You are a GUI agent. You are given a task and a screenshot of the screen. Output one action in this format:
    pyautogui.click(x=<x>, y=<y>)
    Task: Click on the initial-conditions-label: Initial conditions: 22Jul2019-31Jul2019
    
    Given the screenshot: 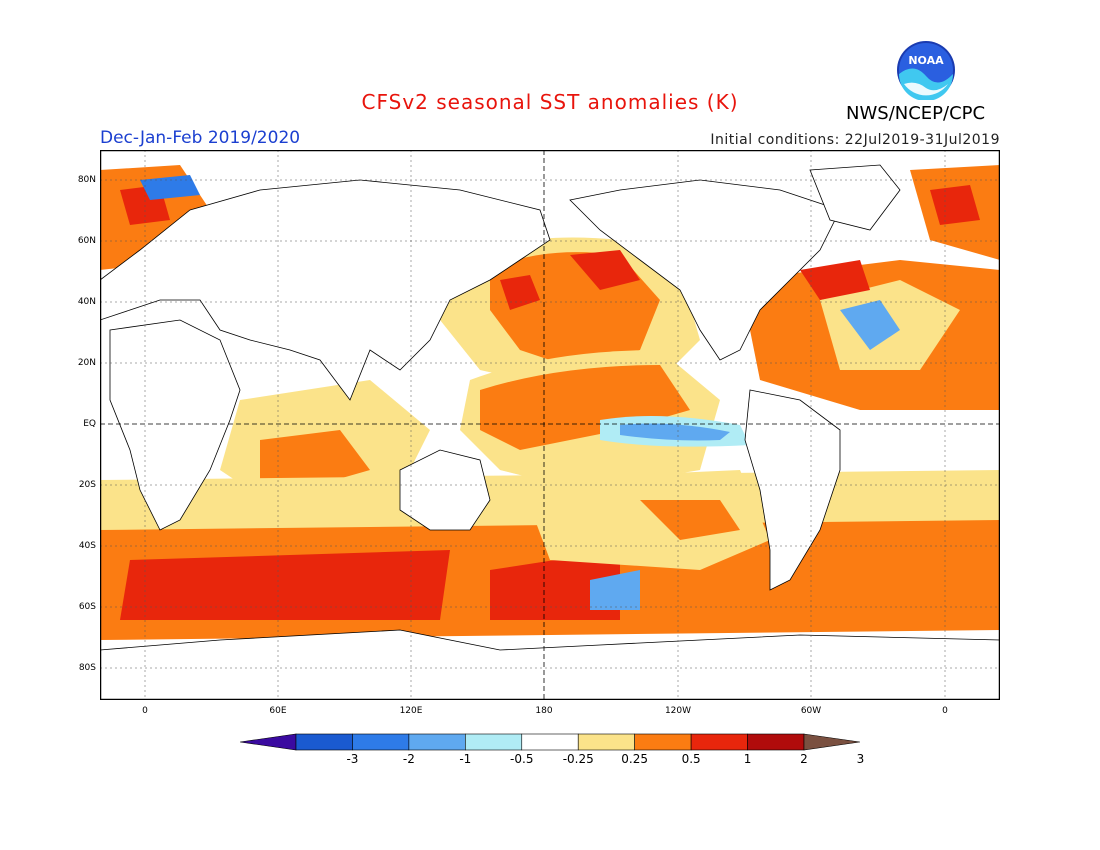 What is the action you would take?
    pyautogui.click(x=855, y=140)
    